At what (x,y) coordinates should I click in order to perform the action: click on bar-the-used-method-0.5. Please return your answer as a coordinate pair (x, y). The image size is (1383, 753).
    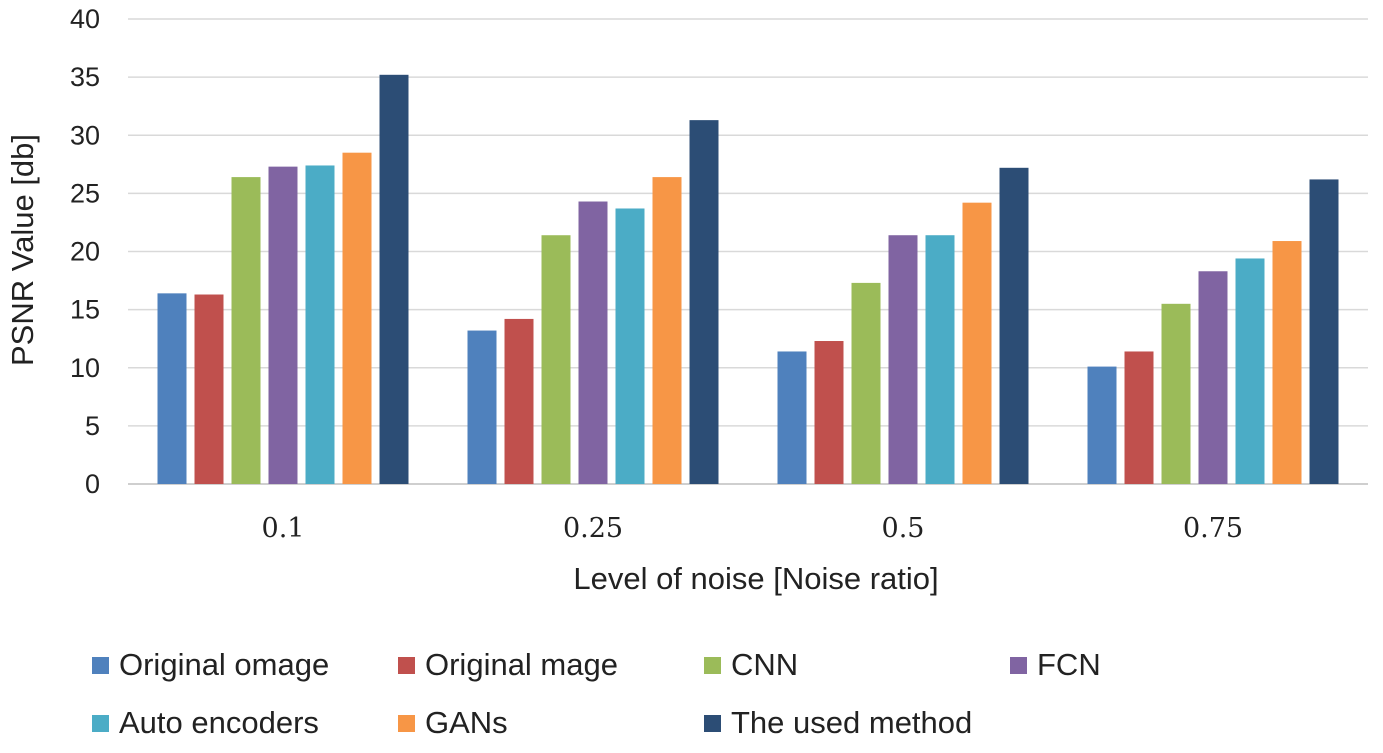
    Looking at the image, I should click on (1014, 326).